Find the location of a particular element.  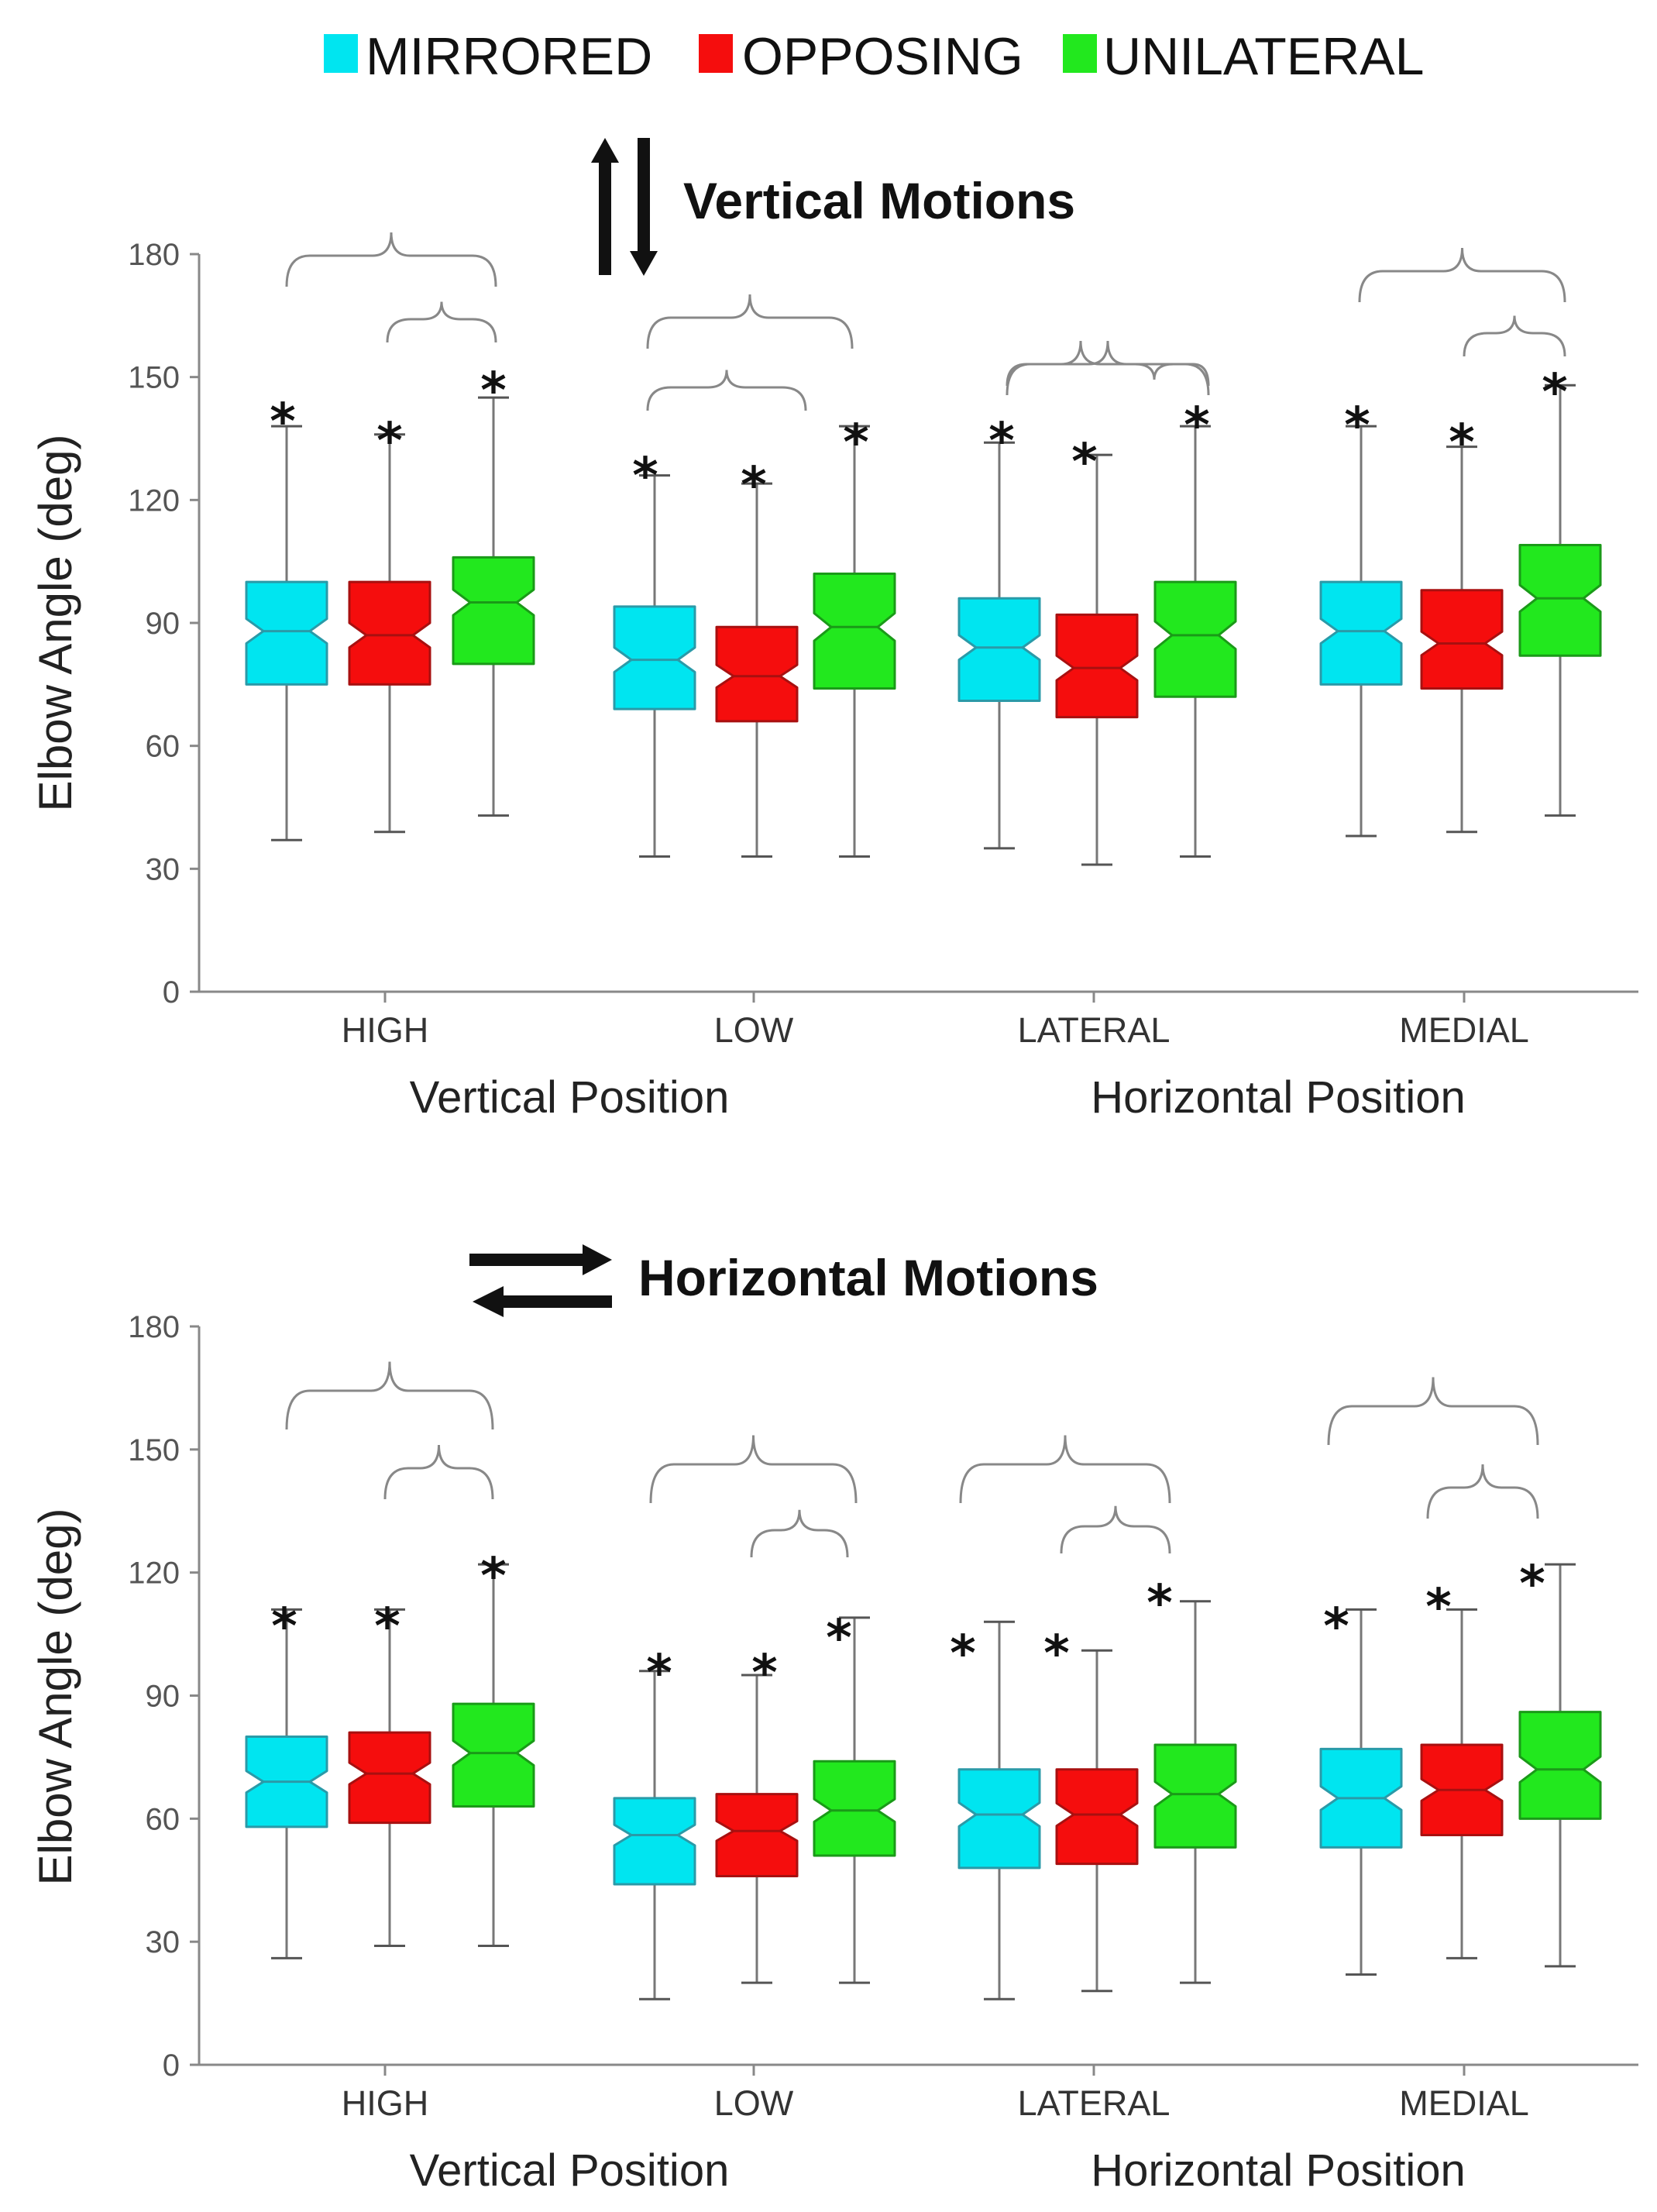

horizontal-motions-header: Horizontal Motions is located at coordinates (783, 1280).